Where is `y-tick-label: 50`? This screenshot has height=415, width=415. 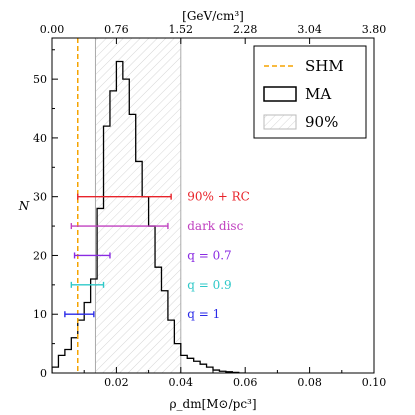 y-tick-label: 50 is located at coordinates (40, 79).